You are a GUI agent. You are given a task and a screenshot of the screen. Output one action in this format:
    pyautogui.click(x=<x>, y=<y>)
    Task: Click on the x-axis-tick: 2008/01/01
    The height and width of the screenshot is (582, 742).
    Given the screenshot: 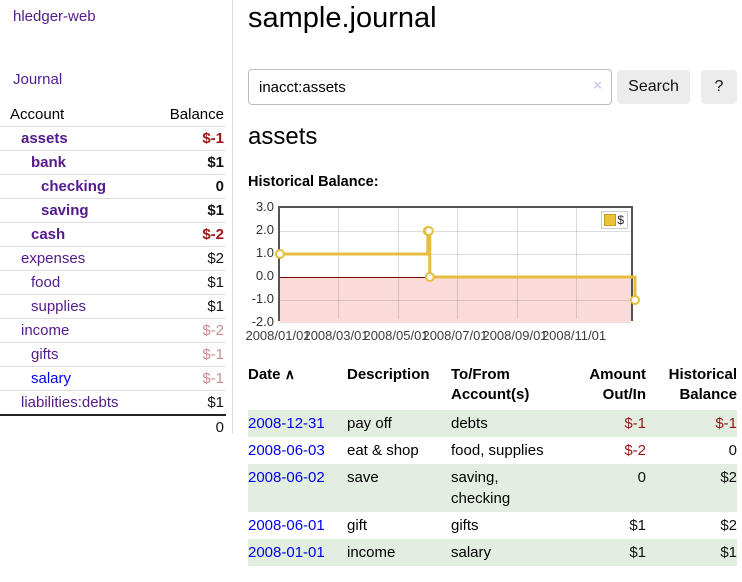 What is the action you would take?
    pyautogui.click(x=278, y=335)
    